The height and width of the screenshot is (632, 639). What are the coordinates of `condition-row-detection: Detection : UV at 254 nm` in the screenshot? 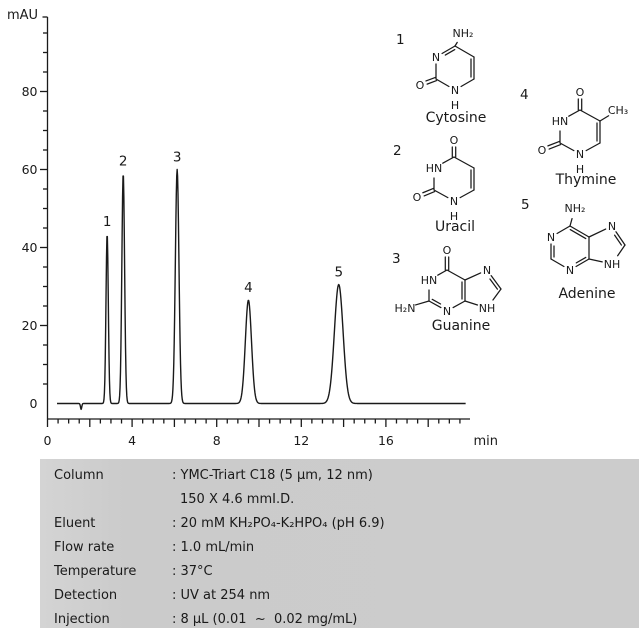 It's located at (346, 596).